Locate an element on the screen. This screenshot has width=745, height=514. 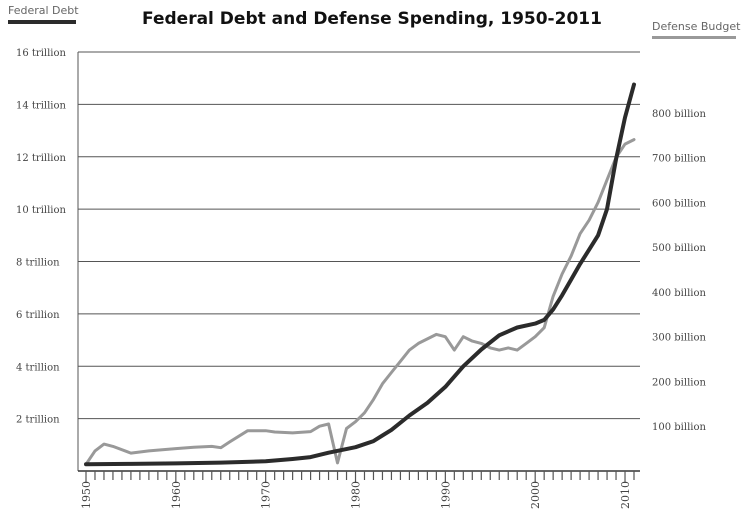
x-tick-label: 1970 is located at coordinates (266, 495).